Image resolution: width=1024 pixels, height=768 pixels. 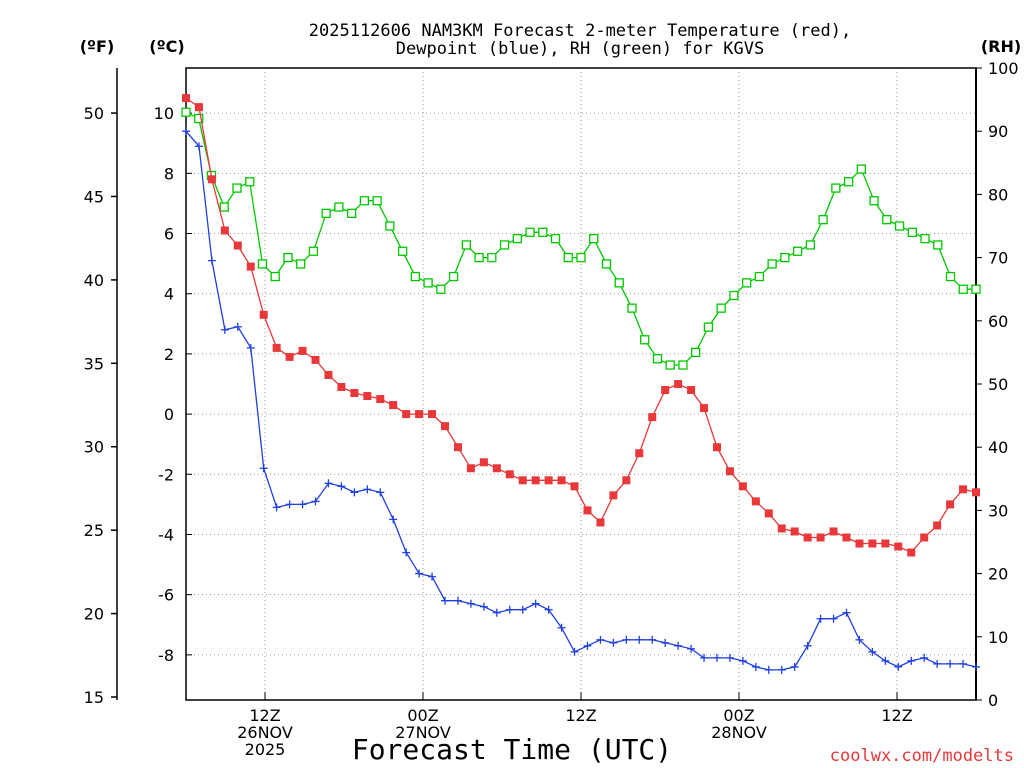 I want to click on celsius-tick-2: 6, so click(x=169, y=234).